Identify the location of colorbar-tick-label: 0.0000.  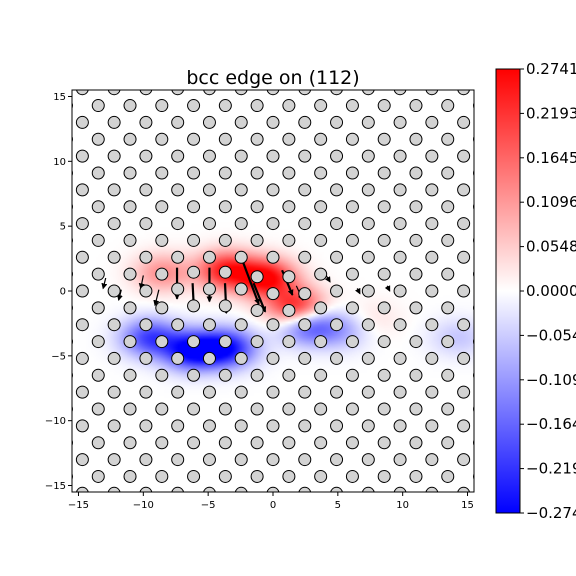
(551, 291).